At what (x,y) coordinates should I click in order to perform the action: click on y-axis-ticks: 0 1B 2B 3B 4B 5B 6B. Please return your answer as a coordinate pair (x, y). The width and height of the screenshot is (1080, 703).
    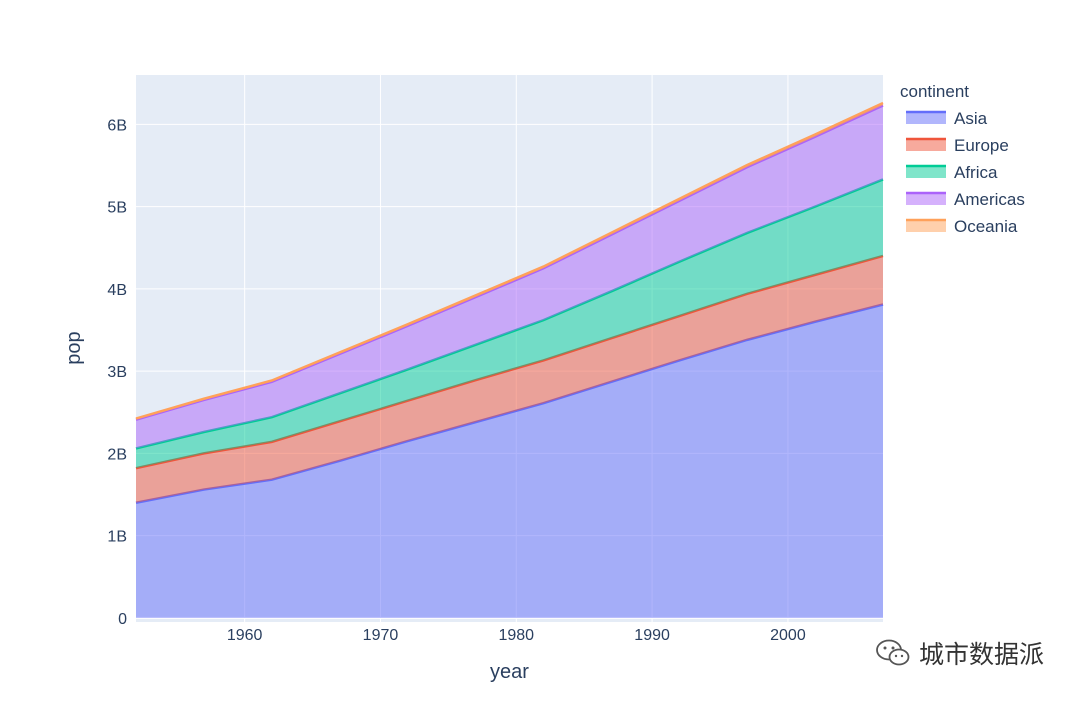
    Looking at the image, I should click on (117, 372).